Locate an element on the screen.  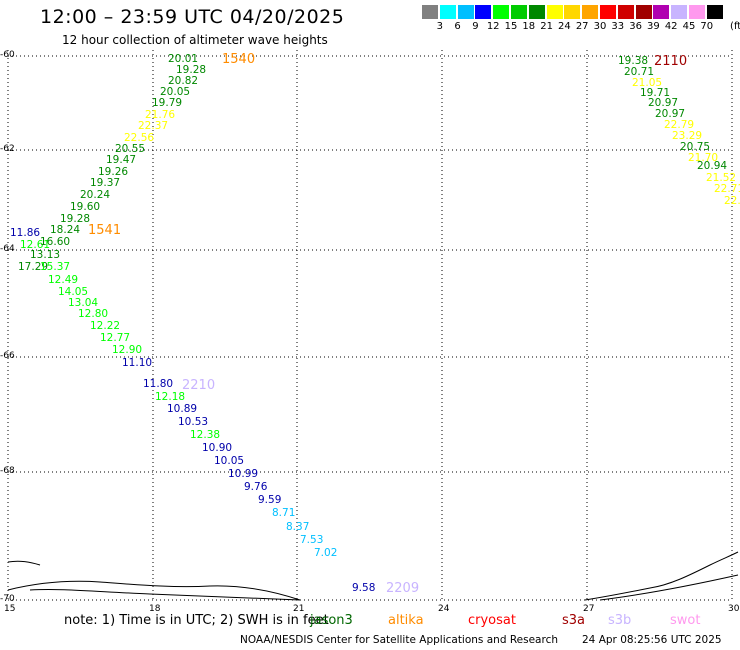
legend-label: 12 is located at coordinates (493, 26).